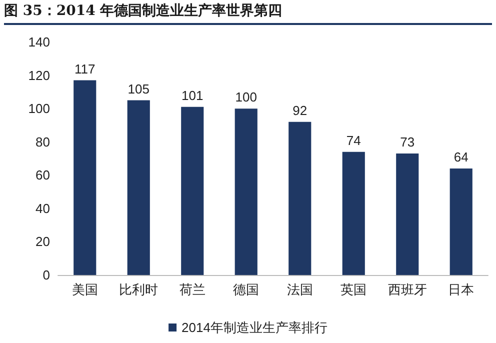  What do you see at coordinates (300, 110) in the screenshot?
I see `data-label: 92` at bounding box center [300, 110].